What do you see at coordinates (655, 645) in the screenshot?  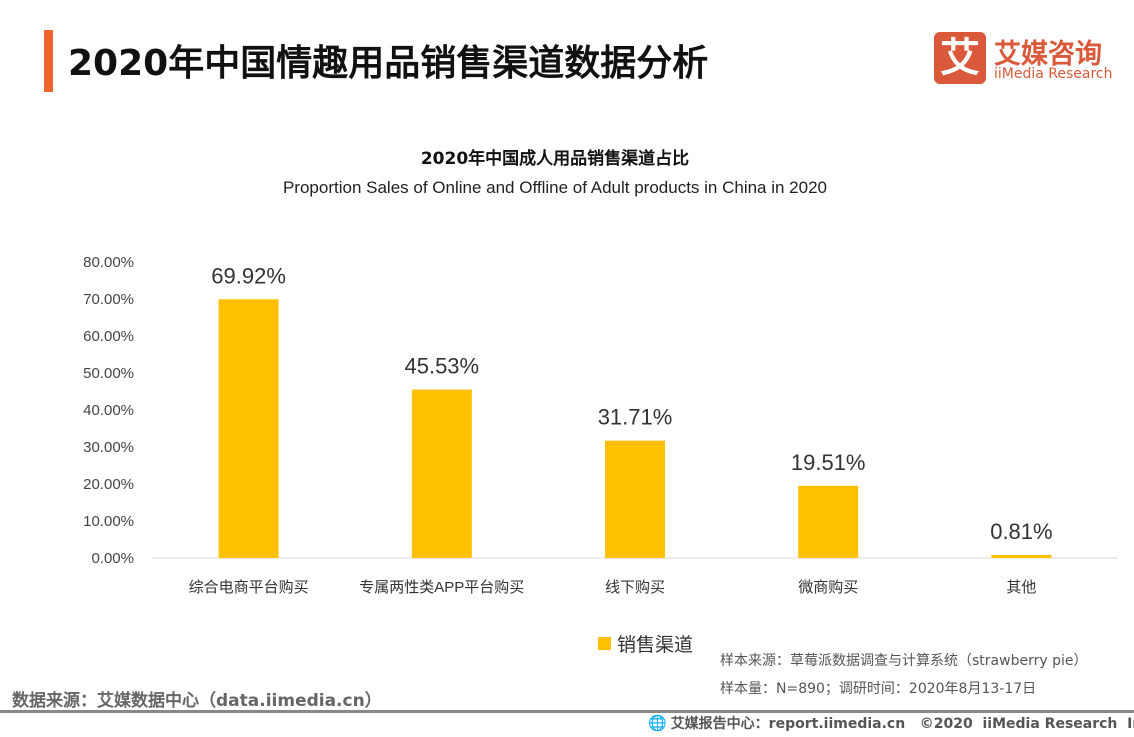 I see `legend-label: 销售渠道` at bounding box center [655, 645].